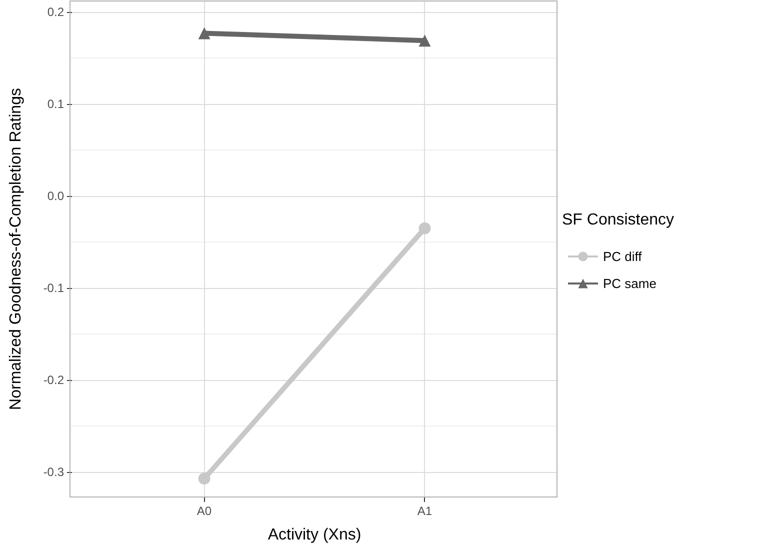  I want to click on y-tick-label: 0.2, so click(55, 12).